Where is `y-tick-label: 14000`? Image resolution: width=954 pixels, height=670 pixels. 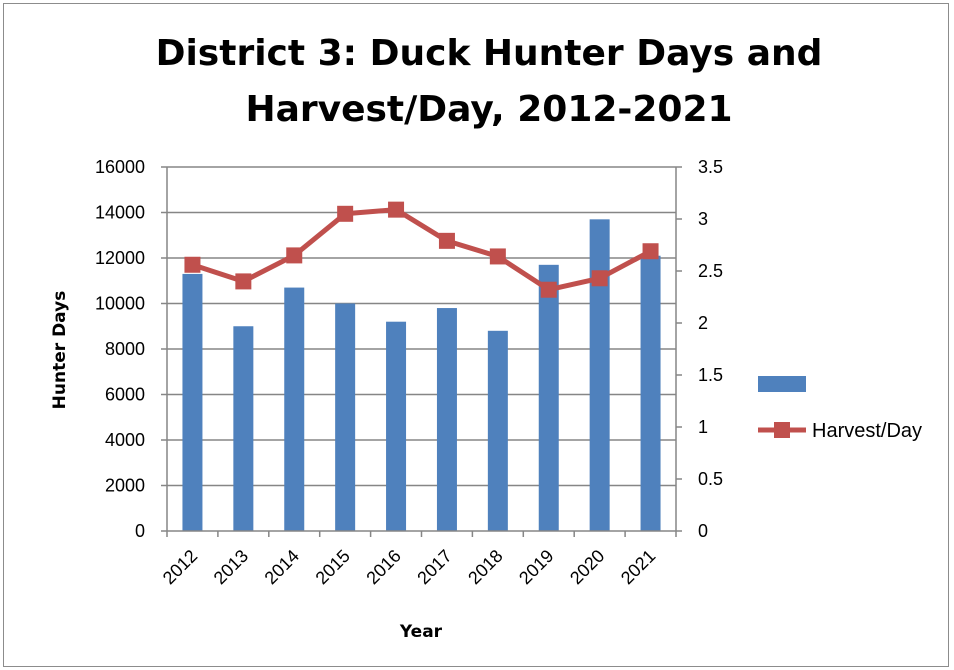
y-tick-label: 14000 is located at coordinates (120, 213).